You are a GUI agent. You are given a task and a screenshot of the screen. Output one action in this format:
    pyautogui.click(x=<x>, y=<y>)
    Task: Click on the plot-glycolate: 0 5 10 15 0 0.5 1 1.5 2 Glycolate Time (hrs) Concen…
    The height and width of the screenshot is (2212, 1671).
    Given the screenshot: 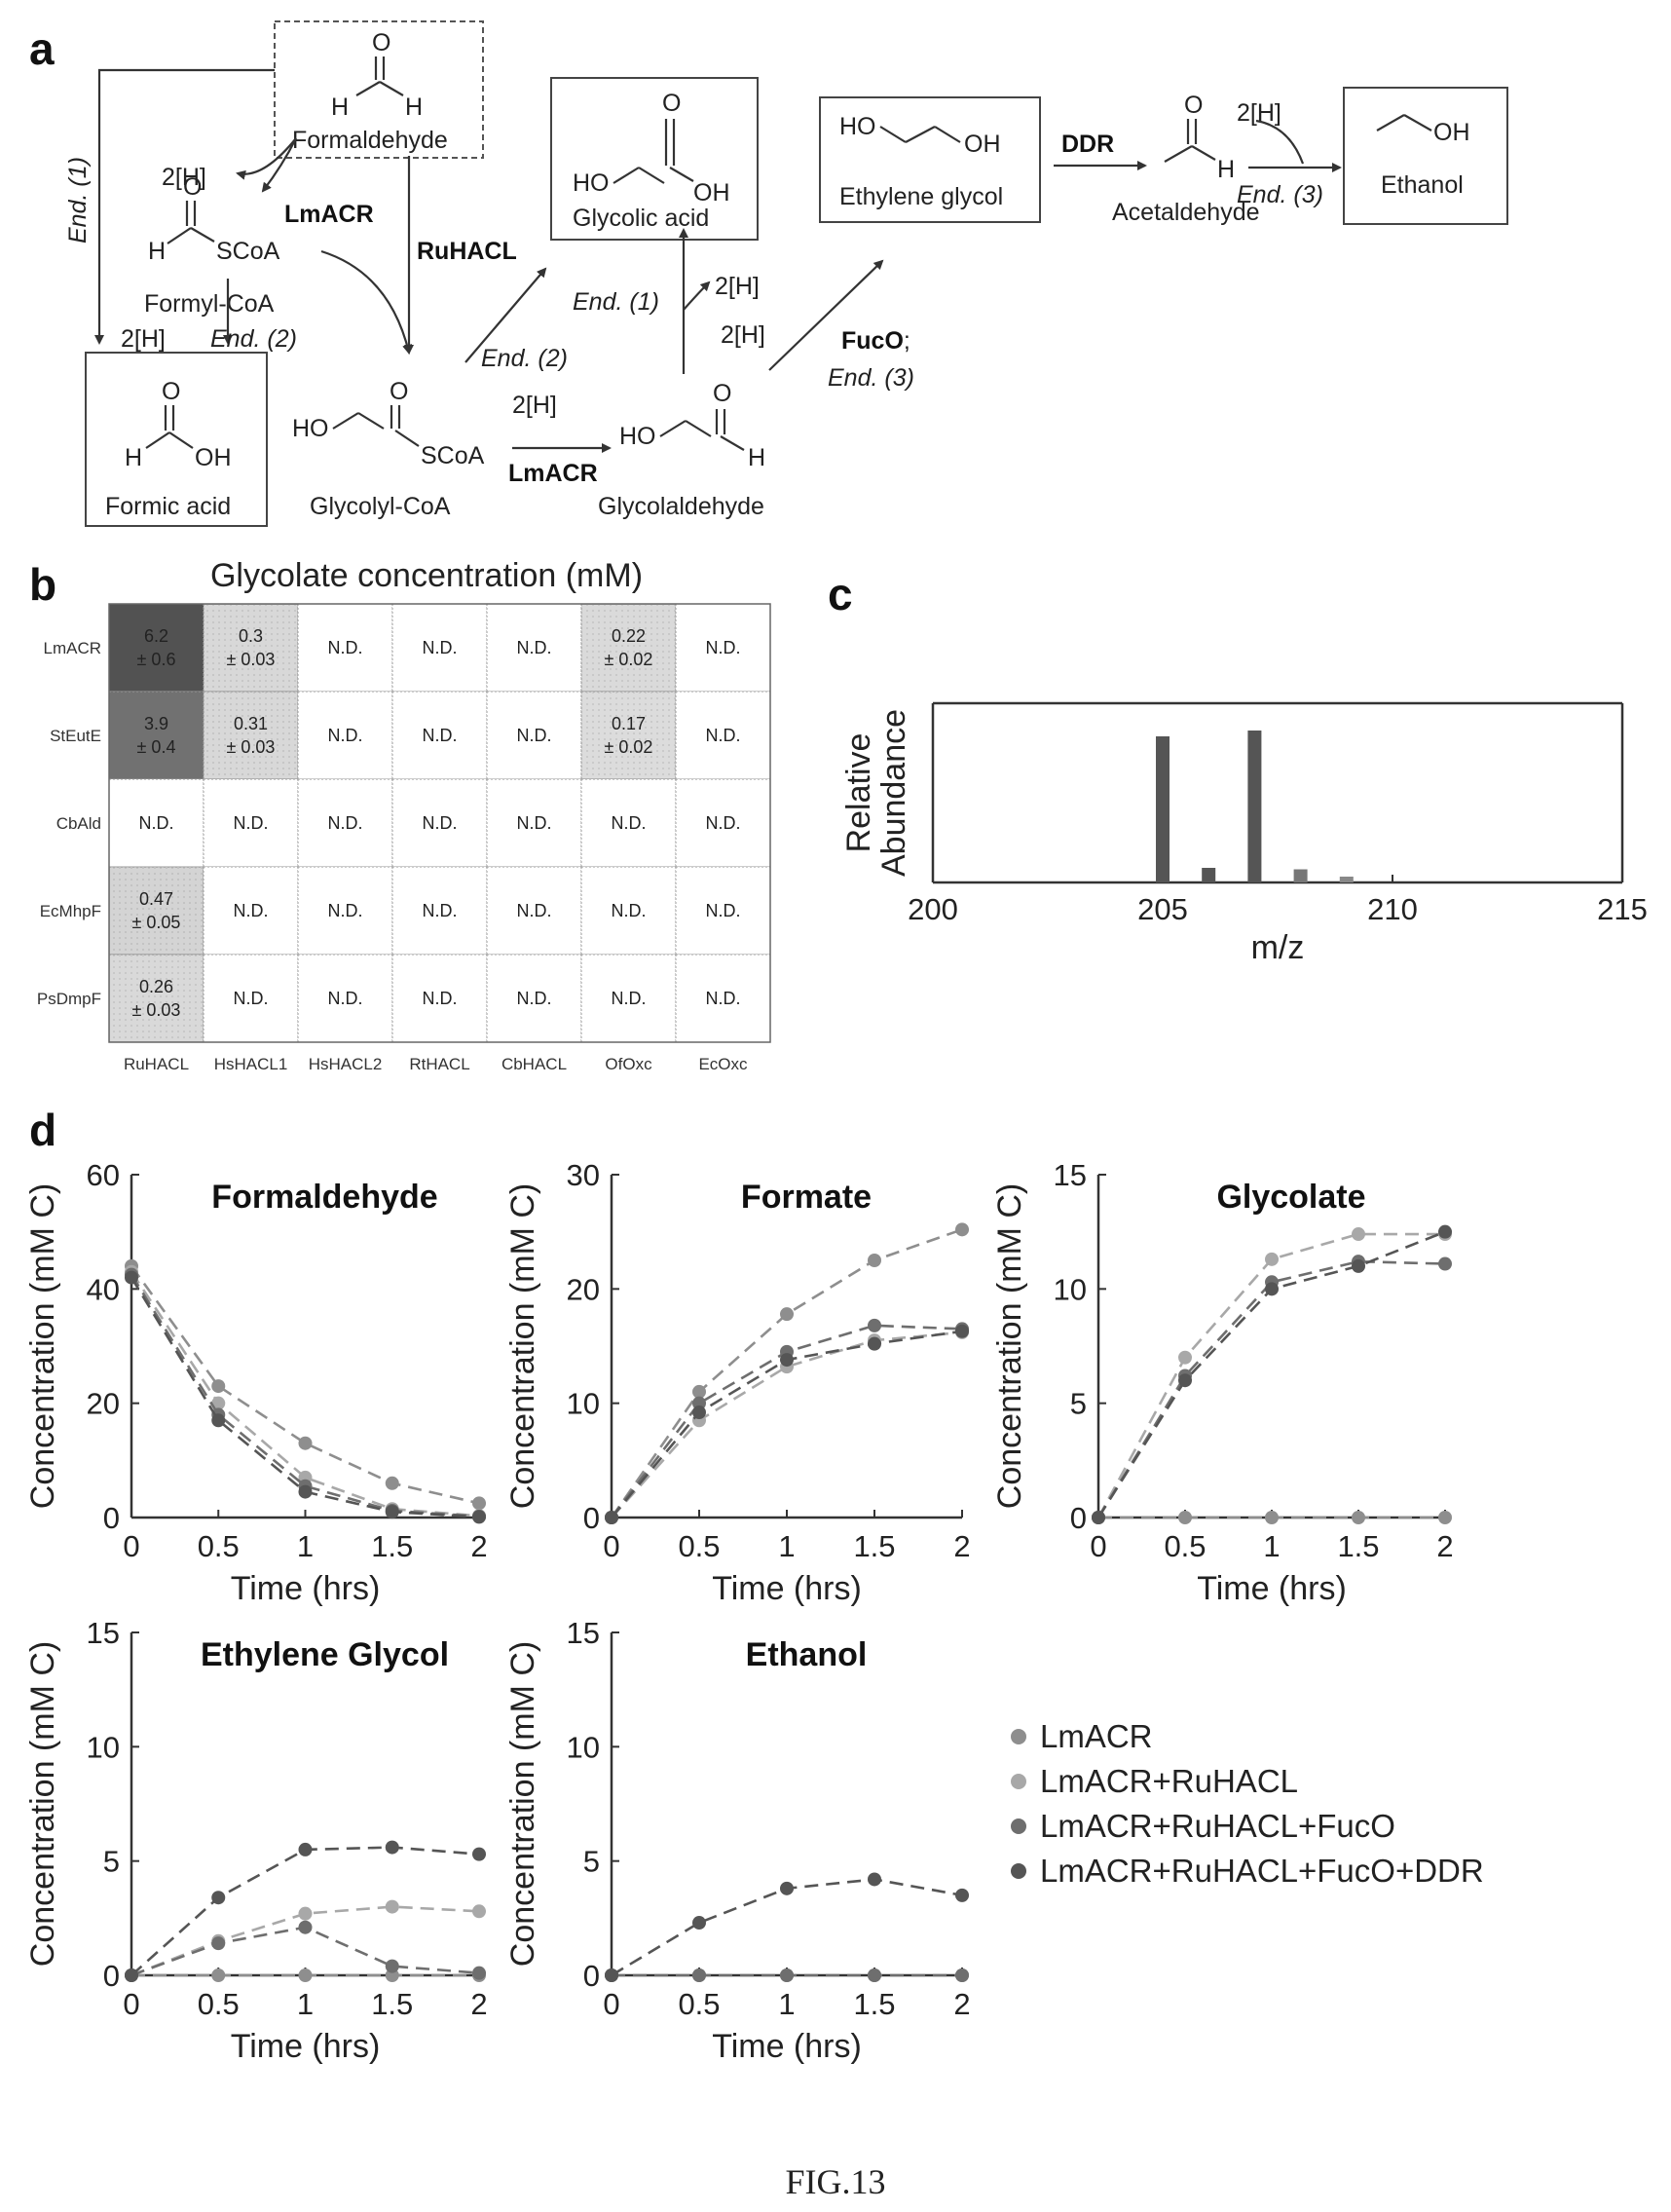 What is the action you would take?
    pyautogui.click(x=1222, y=1383)
    